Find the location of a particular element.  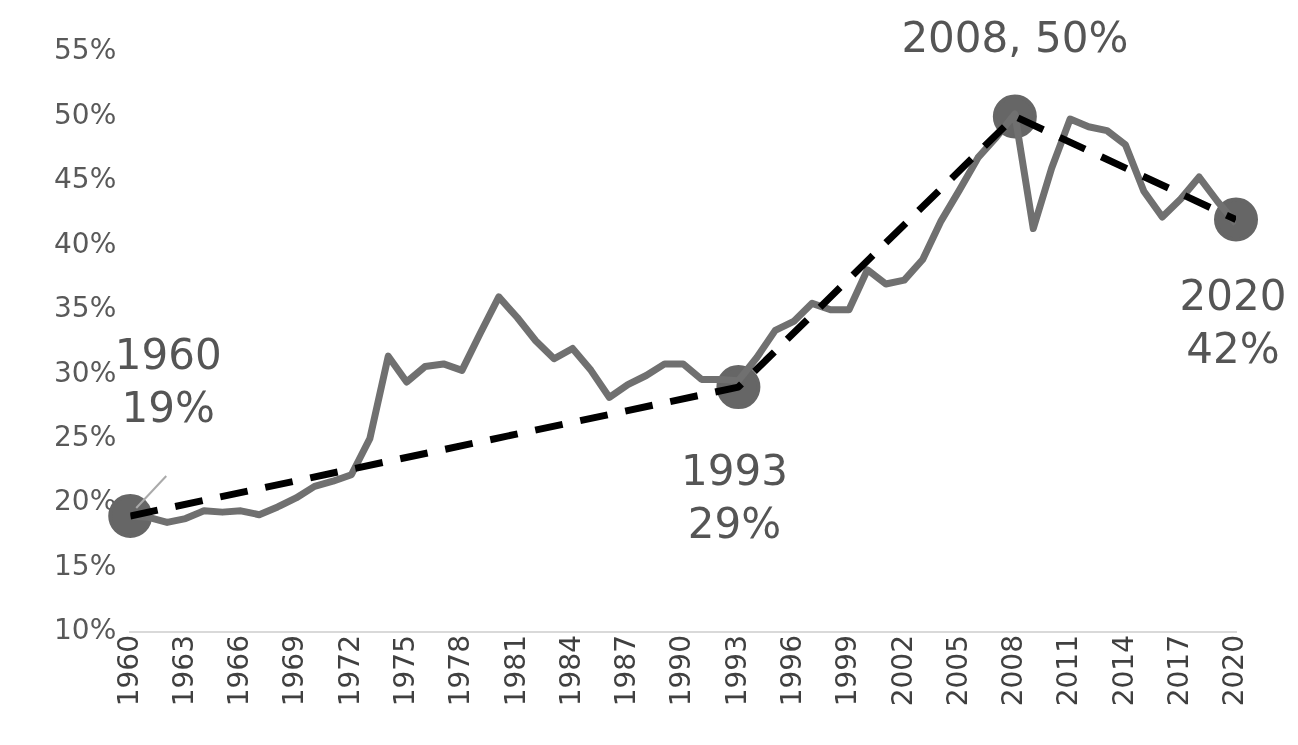

y-tick-label: 25% is located at coordinates (85, 436).